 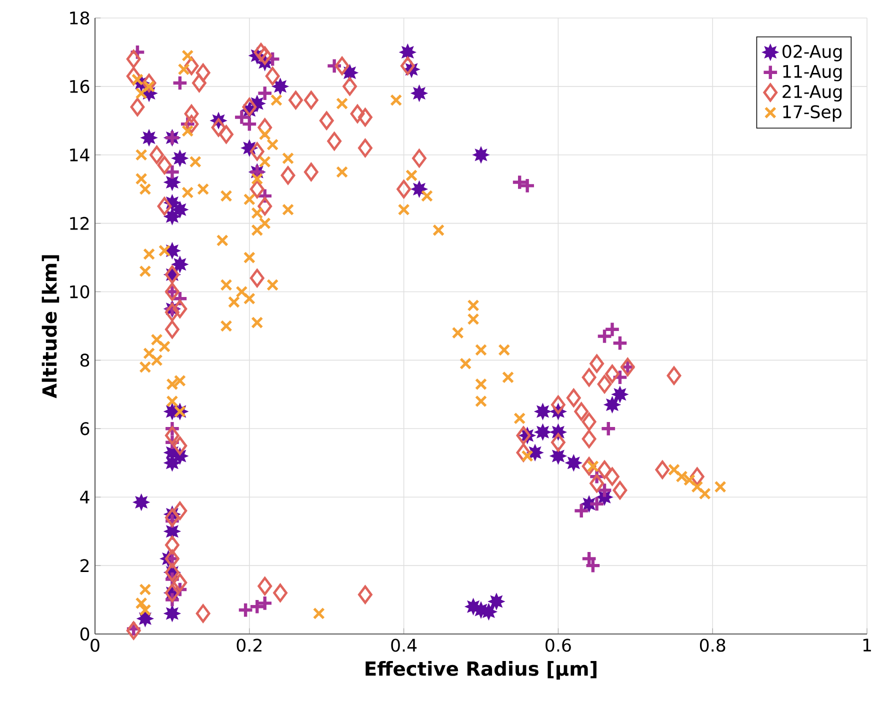 What do you see at coordinates (80, 18) in the screenshot?
I see `y-tick-label: 18` at bounding box center [80, 18].